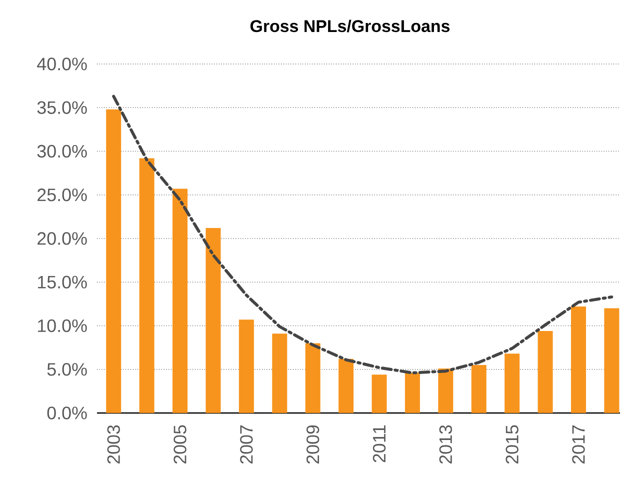 The width and height of the screenshot is (628, 504). I want to click on y-tick-label: 20.0%, so click(62, 238).